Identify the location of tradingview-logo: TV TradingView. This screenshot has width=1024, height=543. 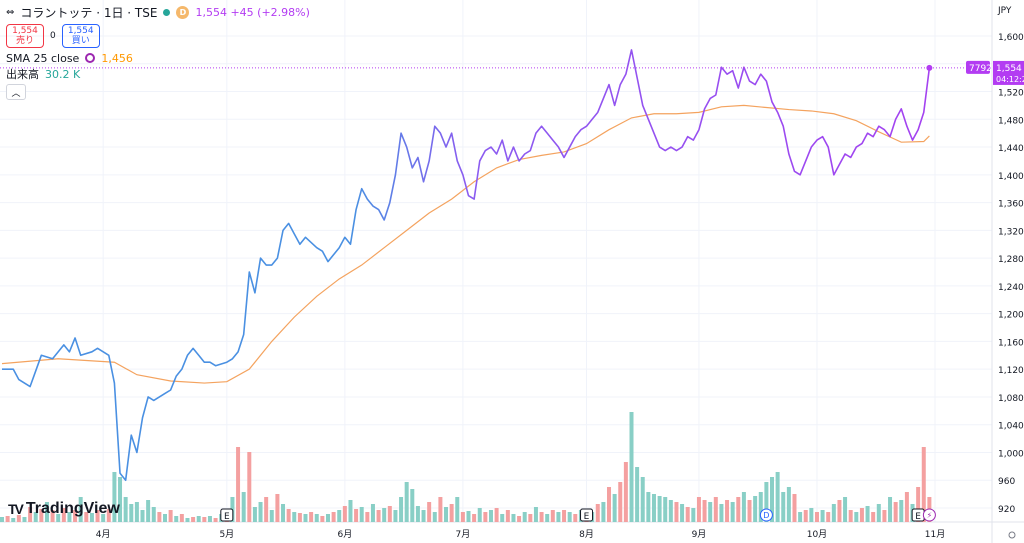
(64, 509).